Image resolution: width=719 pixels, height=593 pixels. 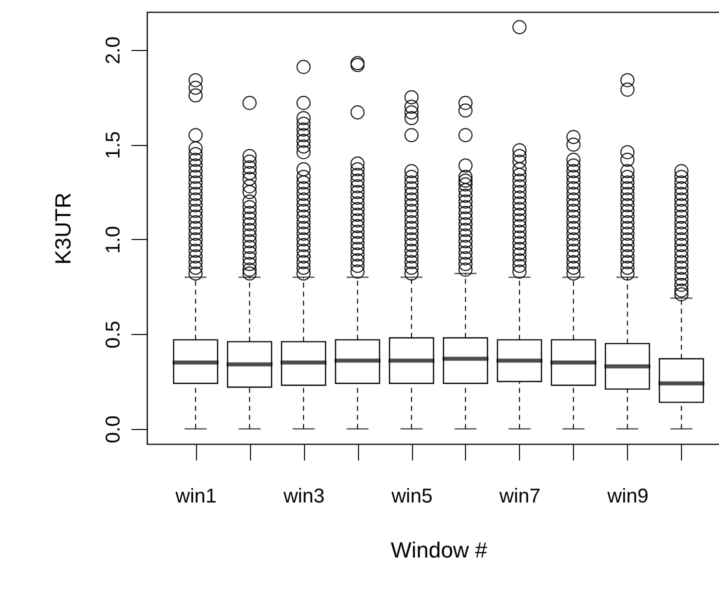 I want to click on x-axis-title: Window #, so click(x=439, y=550).